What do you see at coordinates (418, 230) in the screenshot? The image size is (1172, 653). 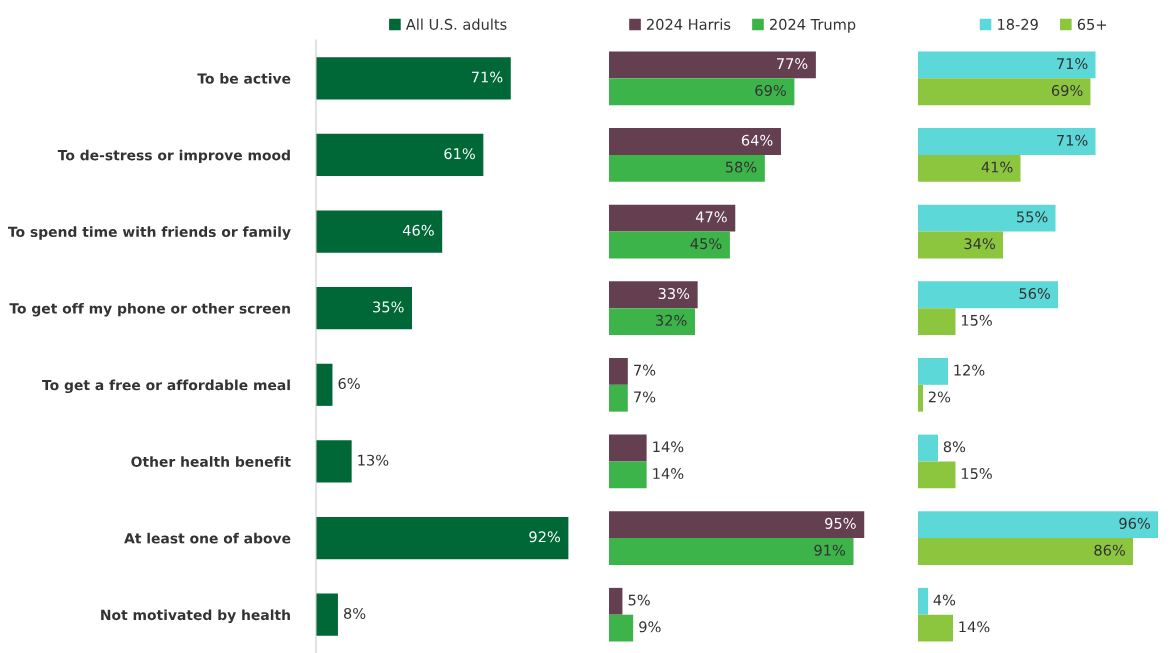 I see `data-label: 46%` at bounding box center [418, 230].